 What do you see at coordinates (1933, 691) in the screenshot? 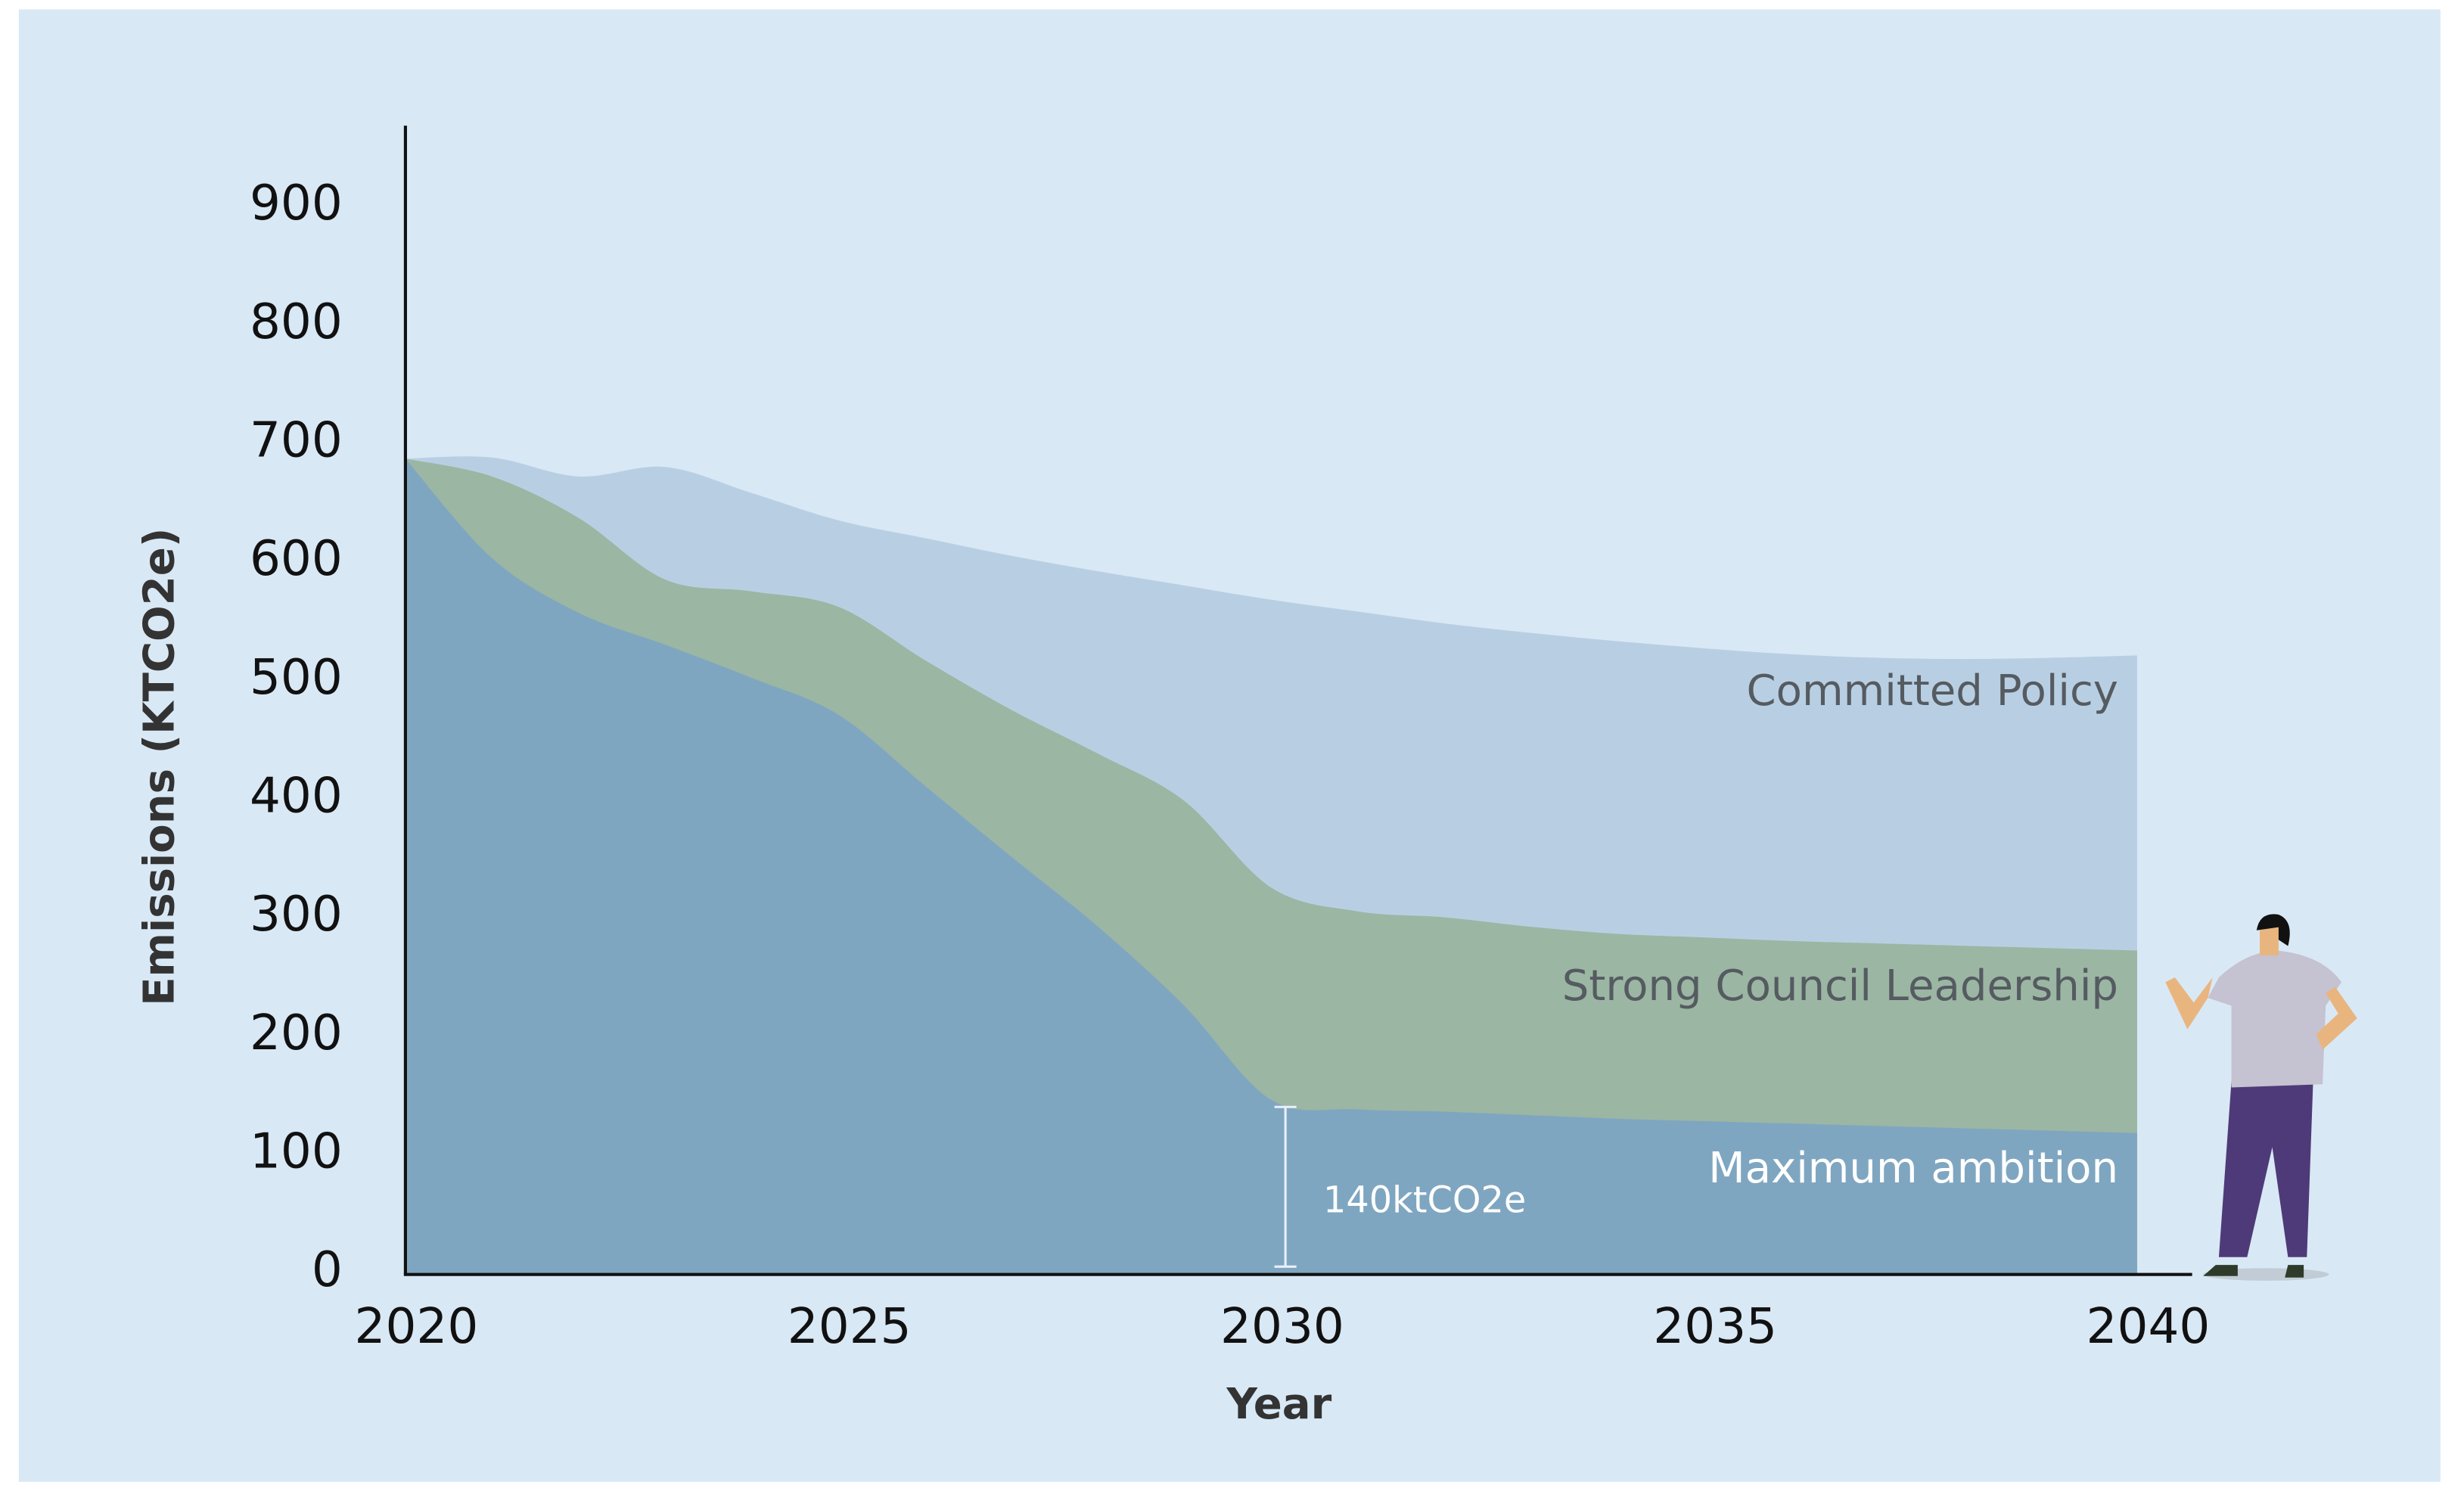
I see `series-label: Committed Policy` at bounding box center [1933, 691].